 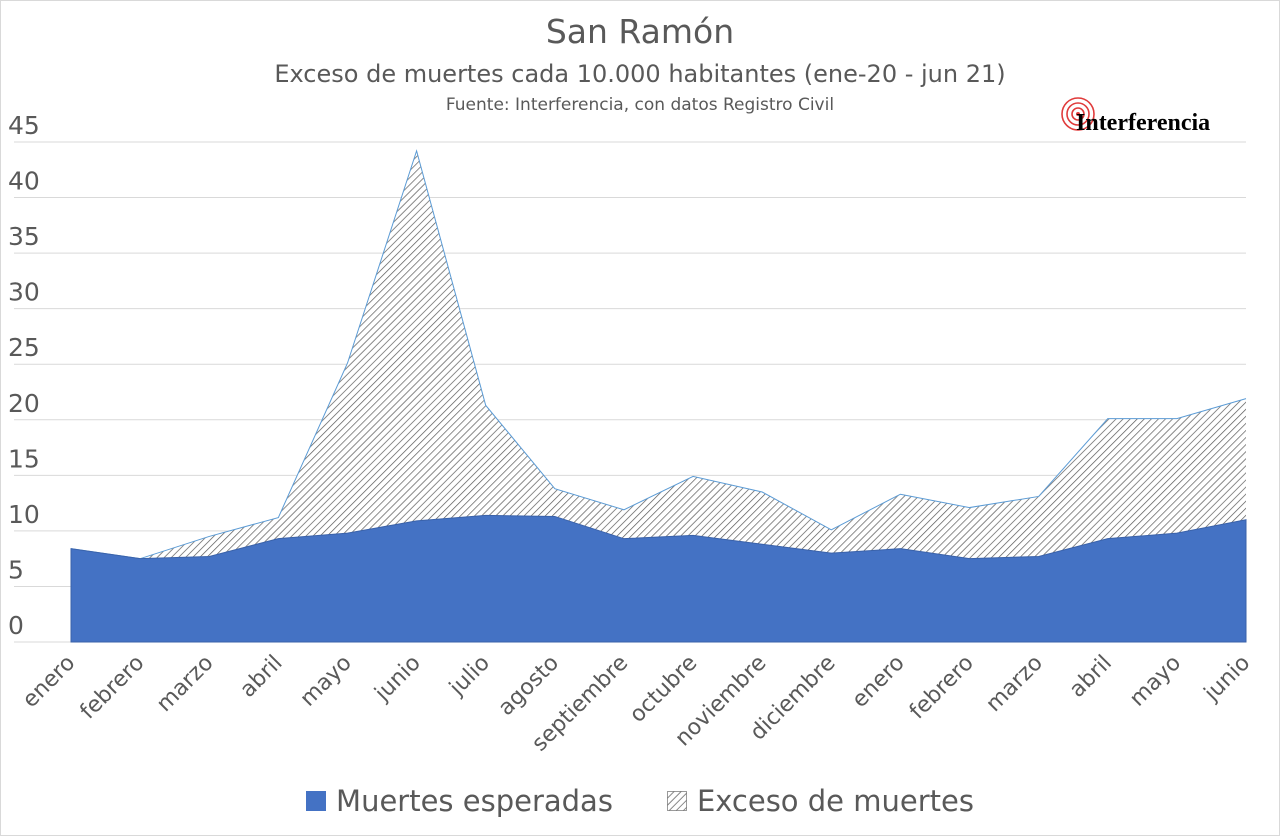 What do you see at coordinates (24, 375) in the screenshot?
I see `y-axis-ticks: 0 5 10 15 20 25 30 35 40 45` at bounding box center [24, 375].